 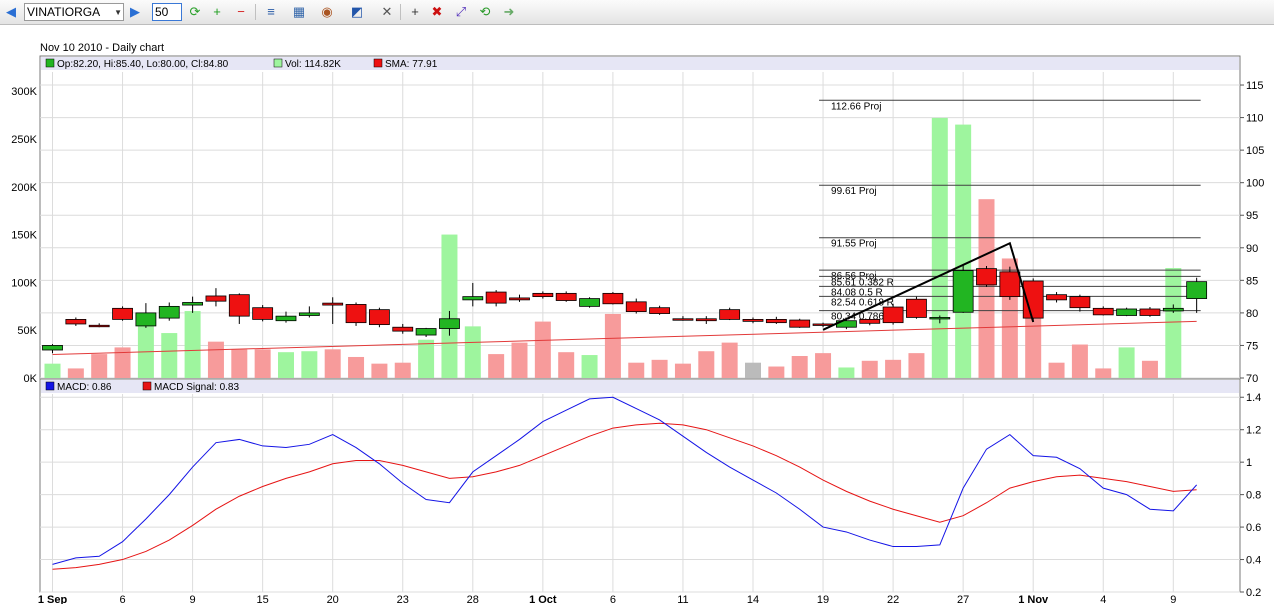 What do you see at coordinates (624, 338) in the screenshot?
I see `sma-line` at bounding box center [624, 338].